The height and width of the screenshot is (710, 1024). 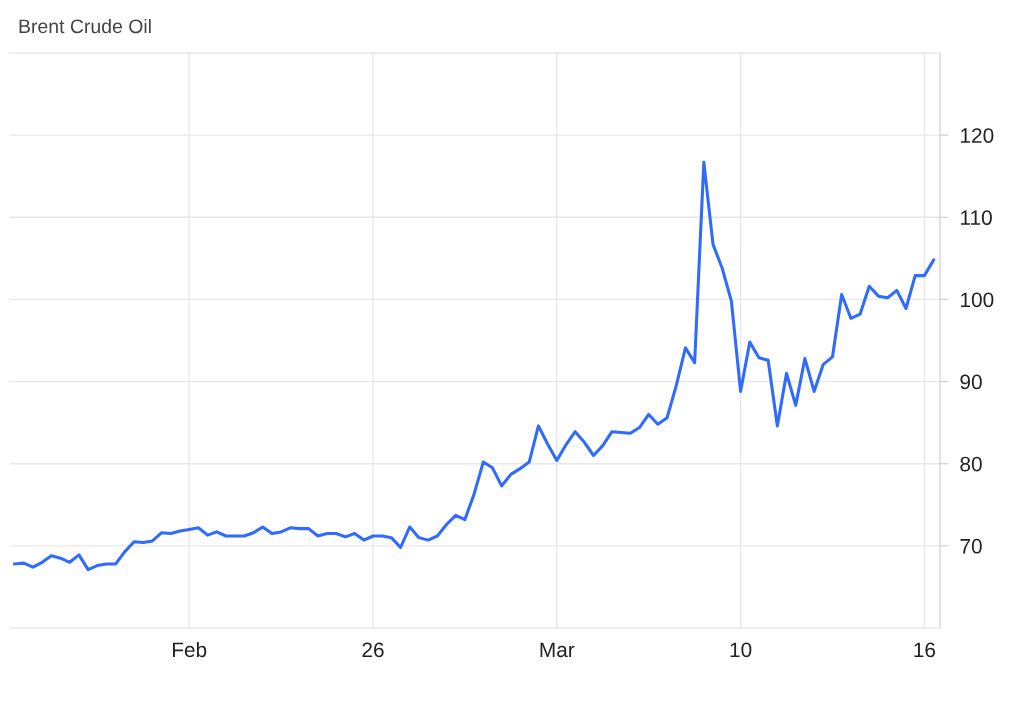 I want to click on chart-title: Brent Crude Oil, so click(x=85, y=26).